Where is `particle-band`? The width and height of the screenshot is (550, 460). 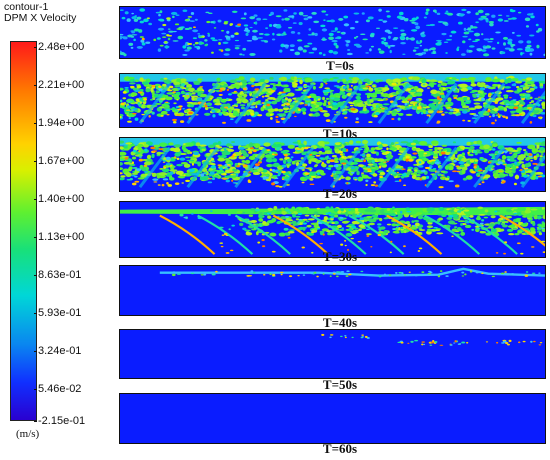
particle-band is located at coordinates (352, 272).